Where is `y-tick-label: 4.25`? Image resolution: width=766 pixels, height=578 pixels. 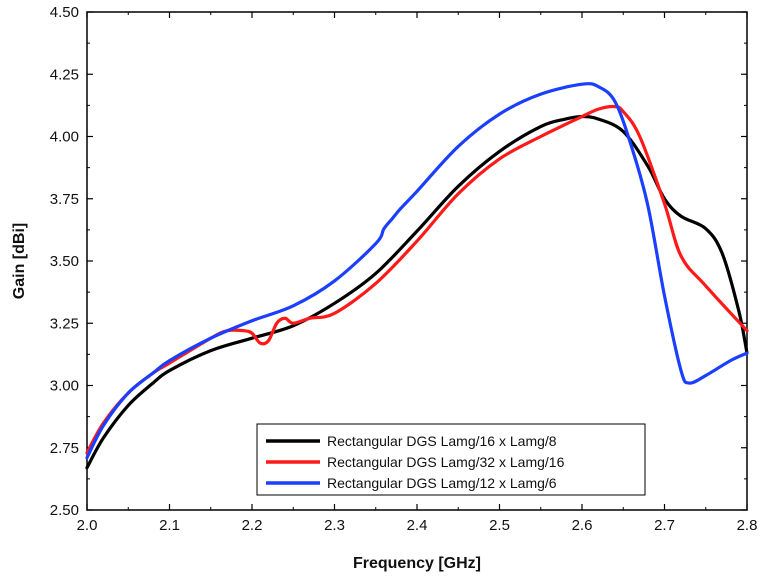 y-tick-label: 4.25 is located at coordinates (64, 74).